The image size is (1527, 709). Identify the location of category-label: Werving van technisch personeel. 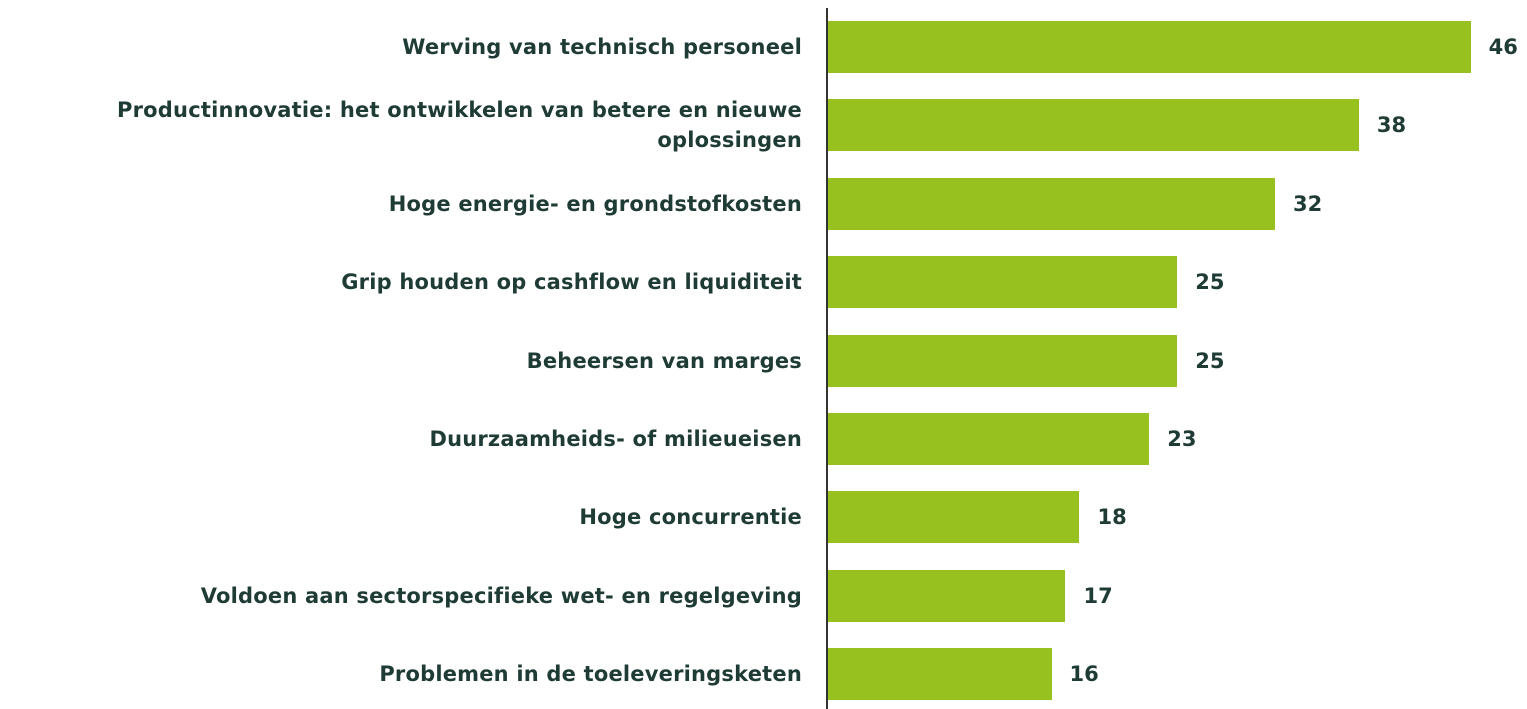
(602, 47).